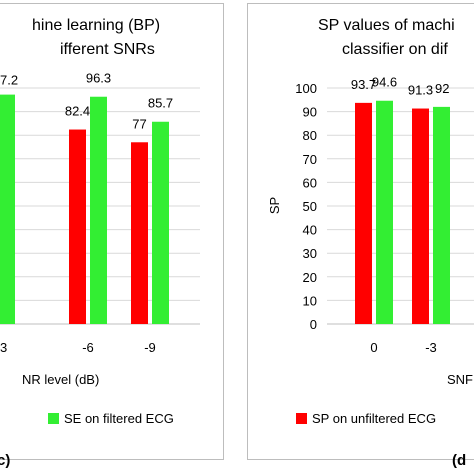 This screenshot has width=474, height=474. I want to click on y-tick-label: 60, so click(310, 182).